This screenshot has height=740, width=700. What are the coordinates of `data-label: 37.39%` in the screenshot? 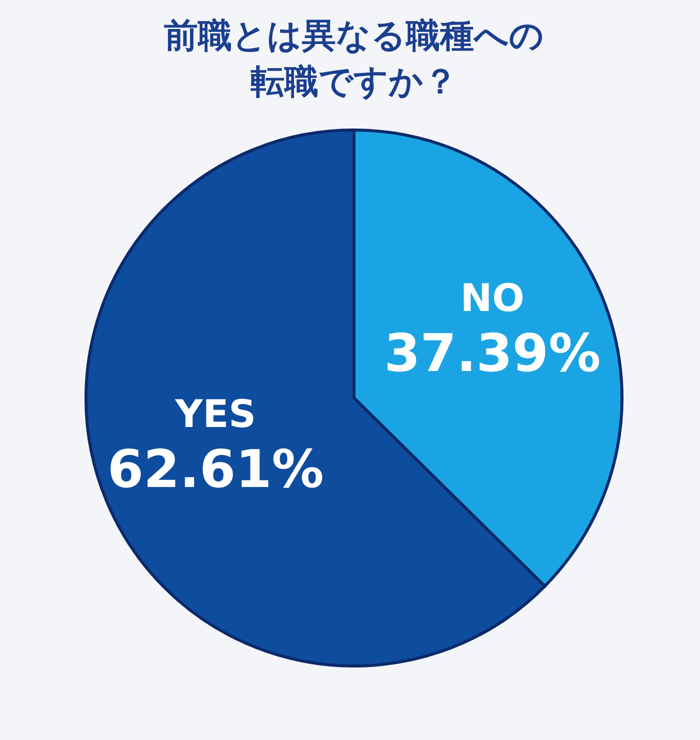 It's located at (492, 354).